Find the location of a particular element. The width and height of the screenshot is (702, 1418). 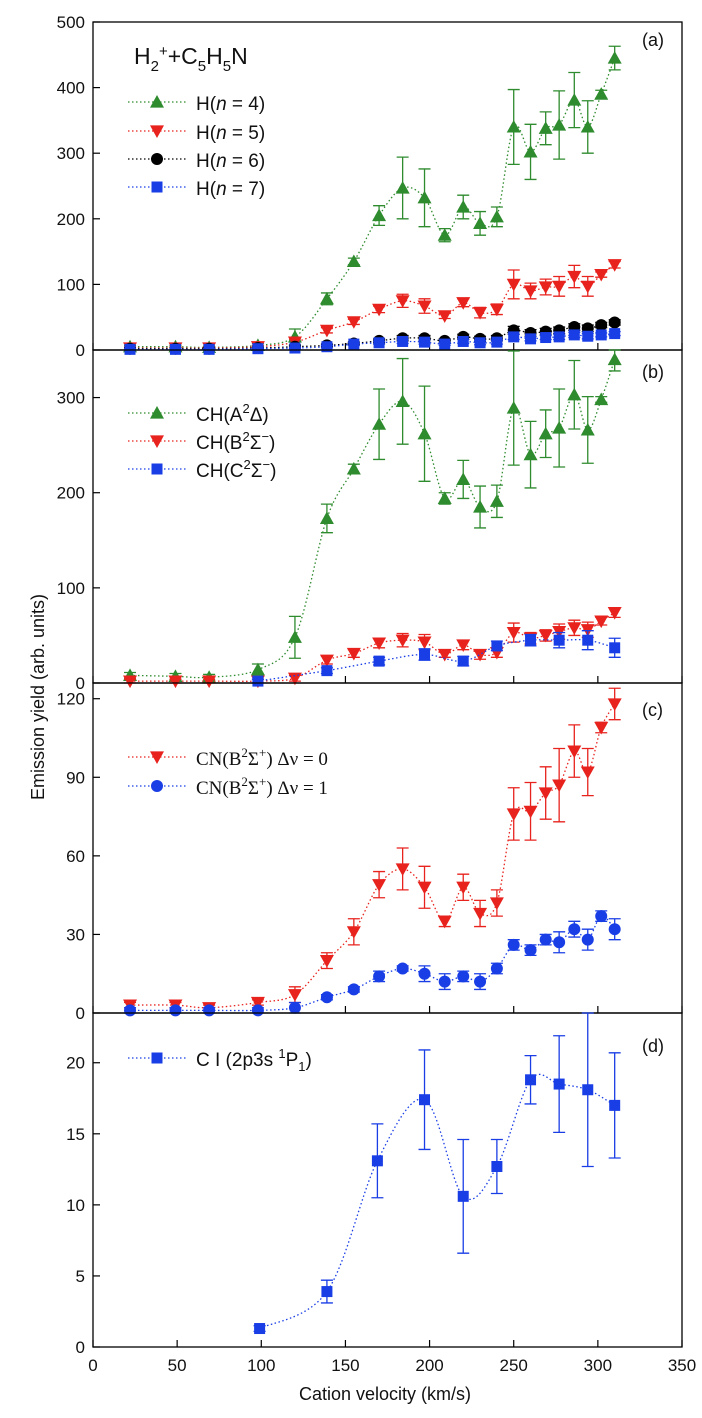

y-tick-label: 300 is located at coordinates (71, 398).